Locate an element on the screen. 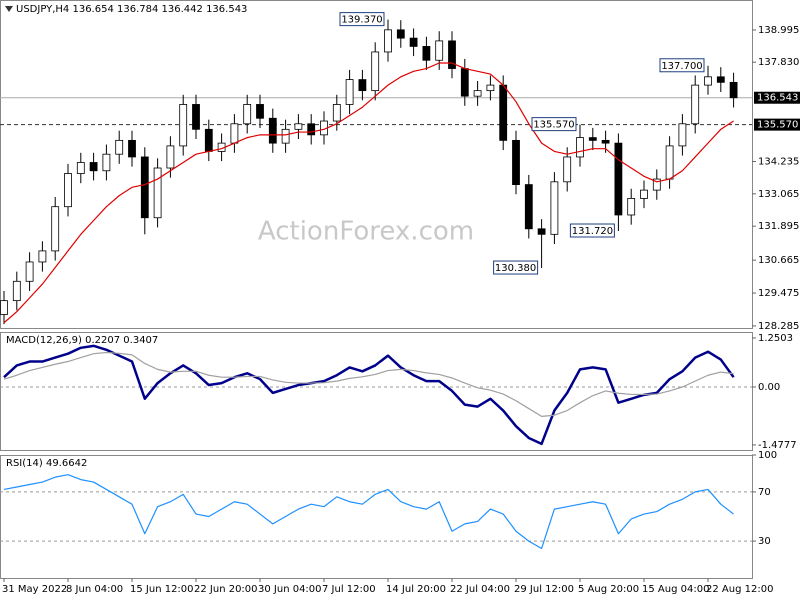 This screenshot has height=600, width=800. x-tick-label: 29 Jul 12:00 is located at coordinates (544, 589).